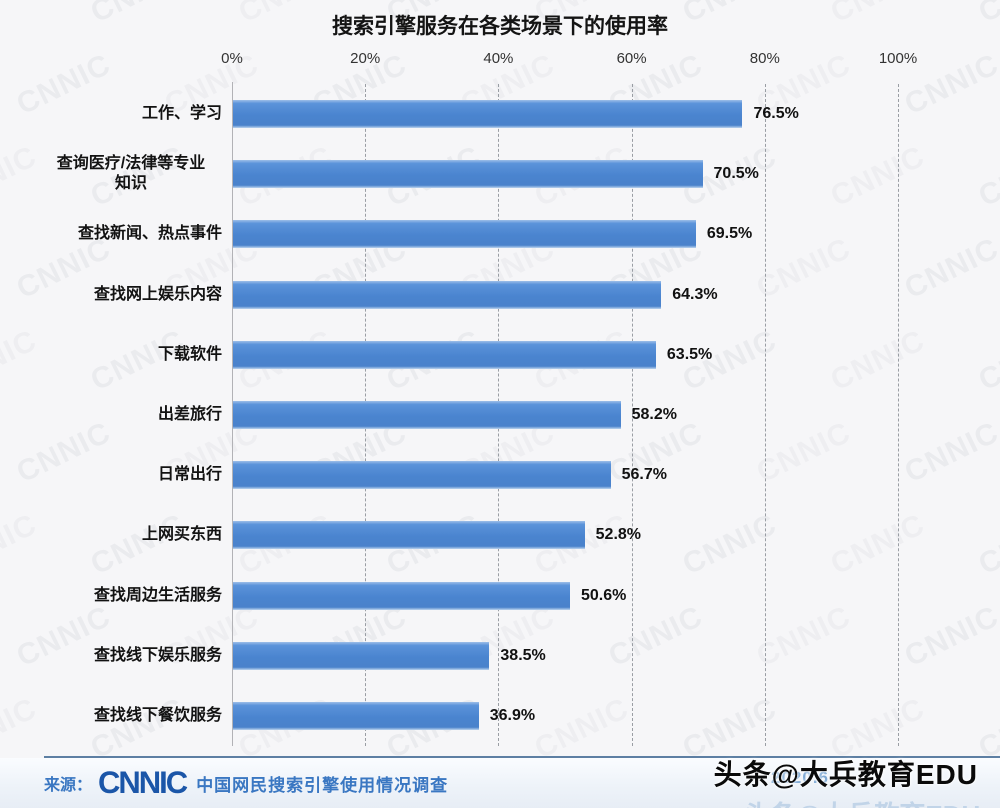 The height and width of the screenshot is (808, 1000). What do you see at coordinates (736, 174) in the screenshot?
I see `value-label: 70.5%` at bounding box center [736, 174].